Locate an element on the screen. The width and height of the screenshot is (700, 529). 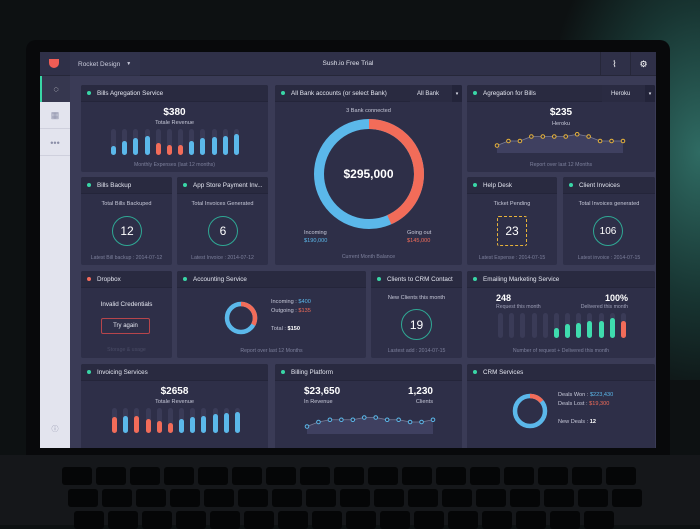
total-balance: $295,000 is located at coordinates (368, 174).